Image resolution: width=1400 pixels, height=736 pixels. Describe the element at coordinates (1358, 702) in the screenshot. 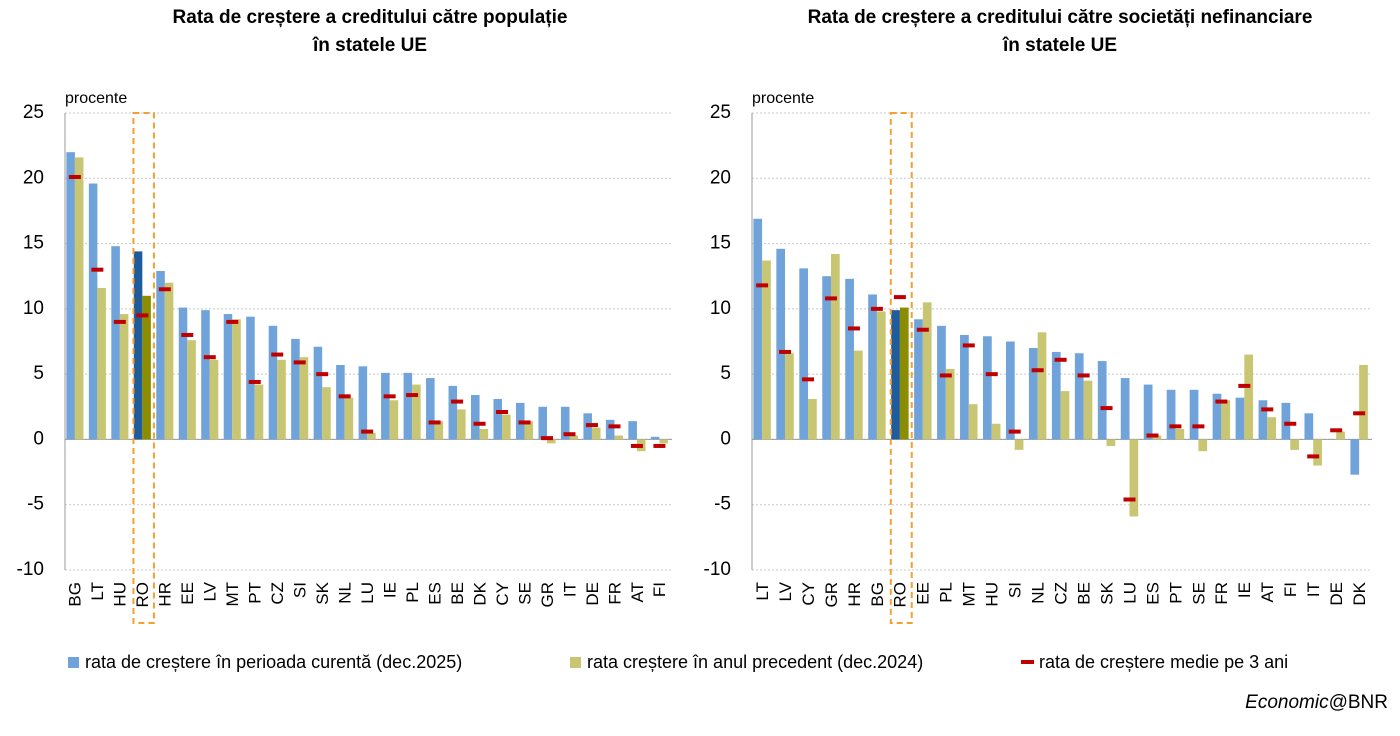

I see `source-text: @BNR` at that location.